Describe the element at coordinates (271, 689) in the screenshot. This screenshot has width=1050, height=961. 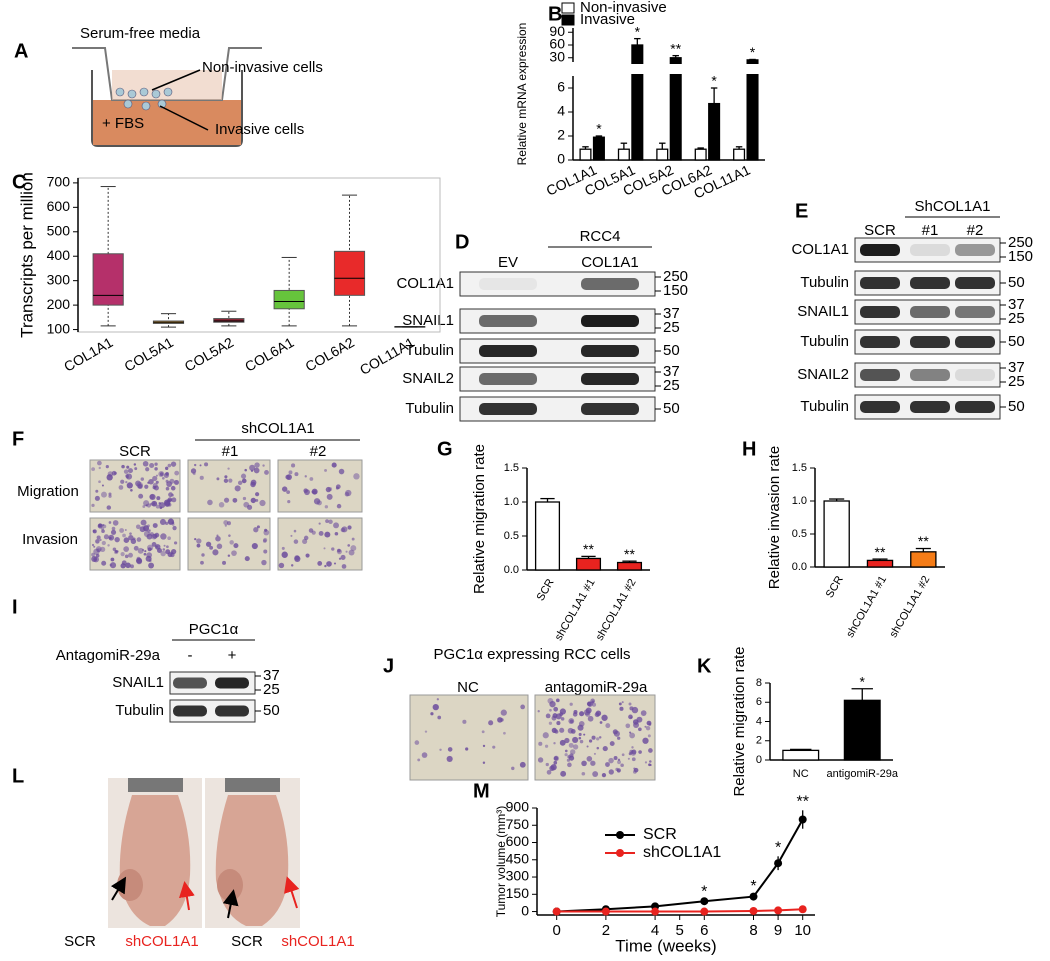
I see `size-marker: 25` at that location.